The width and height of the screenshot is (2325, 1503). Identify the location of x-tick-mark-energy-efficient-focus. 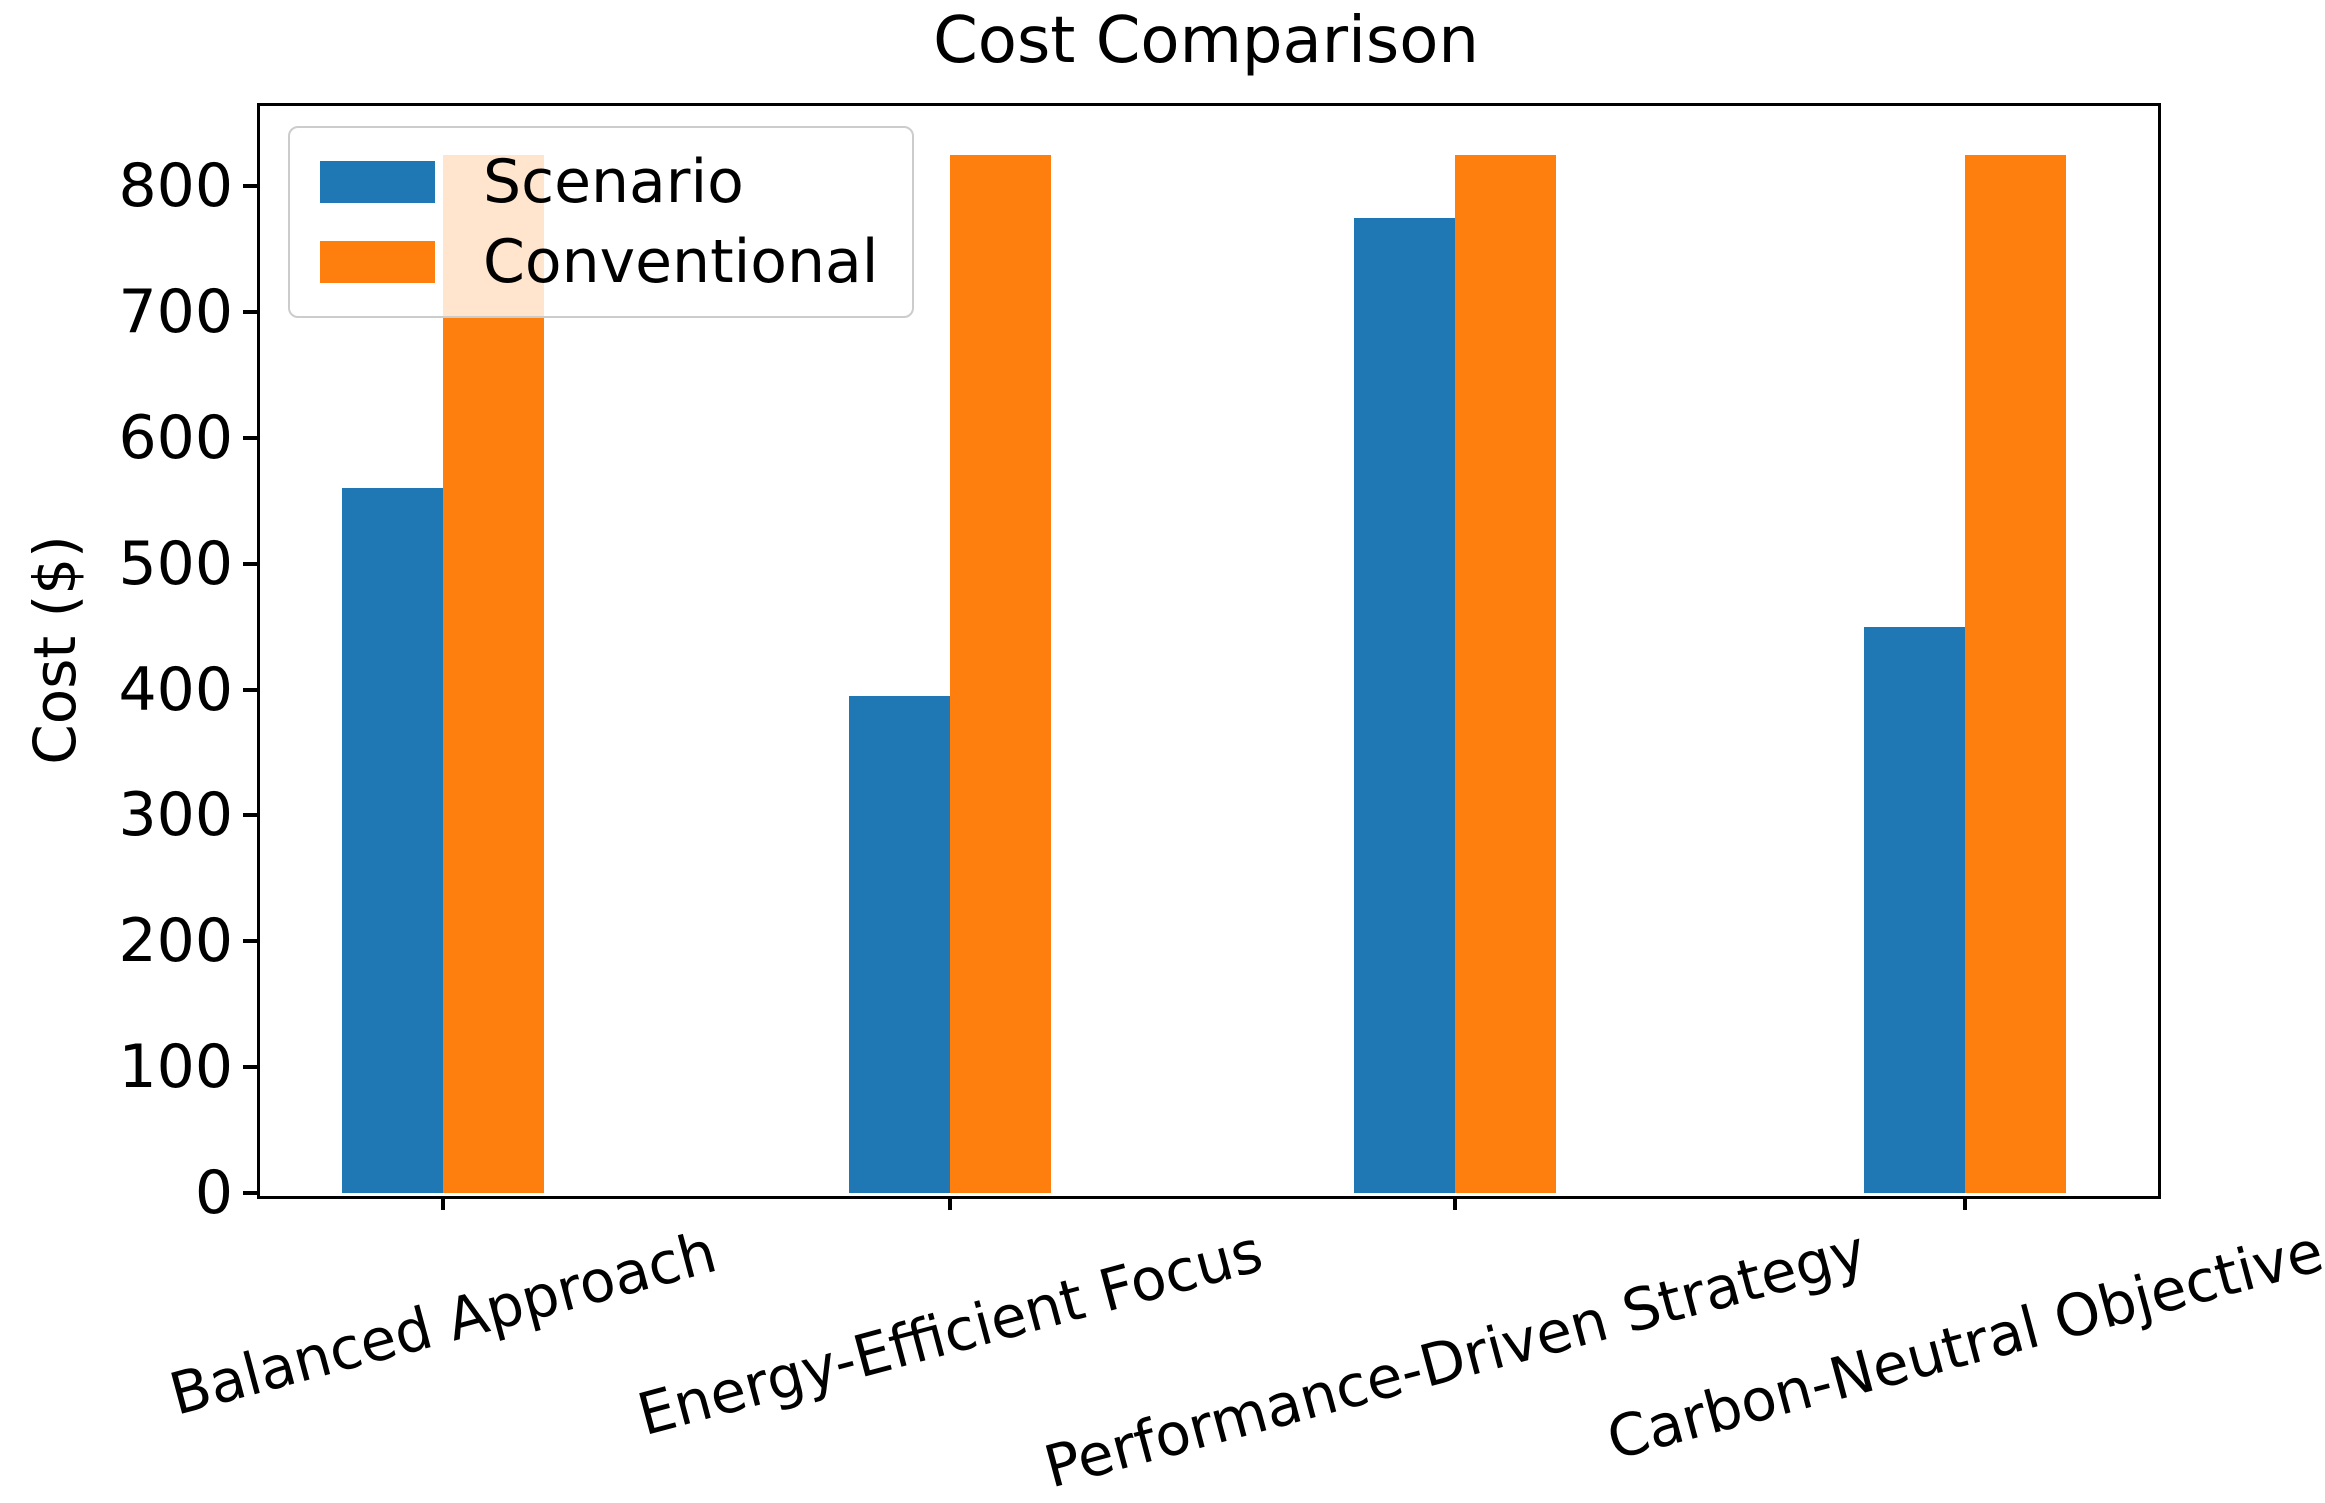
(950, 1203).